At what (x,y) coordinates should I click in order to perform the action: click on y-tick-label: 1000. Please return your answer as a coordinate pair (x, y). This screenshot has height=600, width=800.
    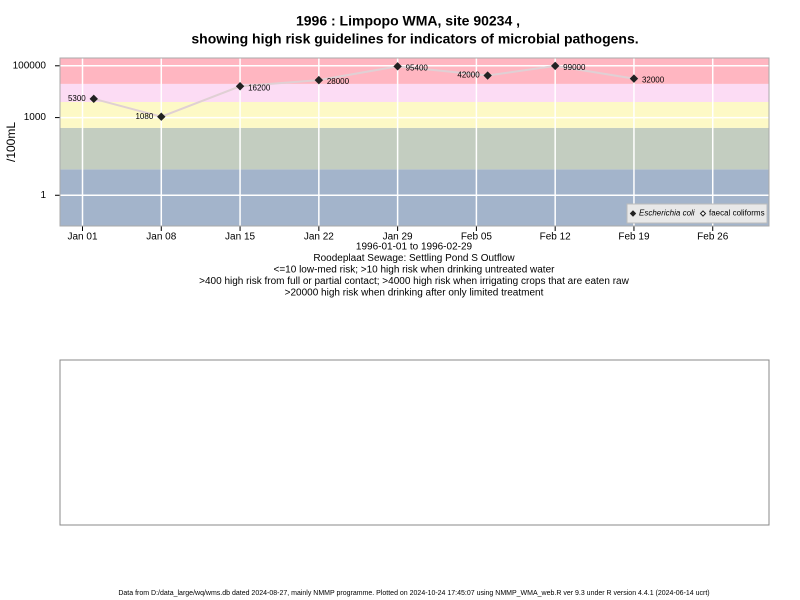
    Looking at the image, I should click on (35, 117).